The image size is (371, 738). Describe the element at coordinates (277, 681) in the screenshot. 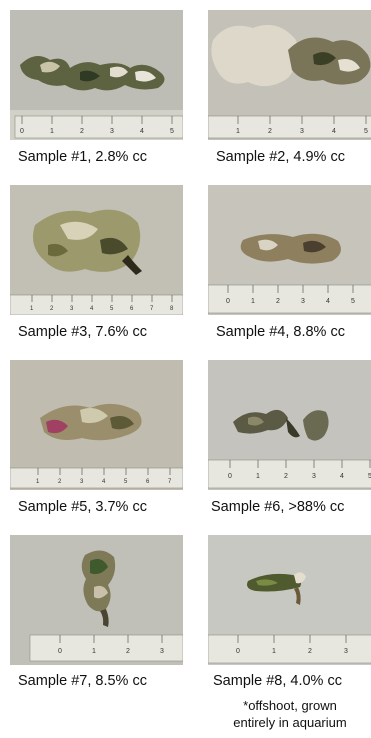

I see `sample-caption-8: Sample #8, 4.0% cc` at that location.